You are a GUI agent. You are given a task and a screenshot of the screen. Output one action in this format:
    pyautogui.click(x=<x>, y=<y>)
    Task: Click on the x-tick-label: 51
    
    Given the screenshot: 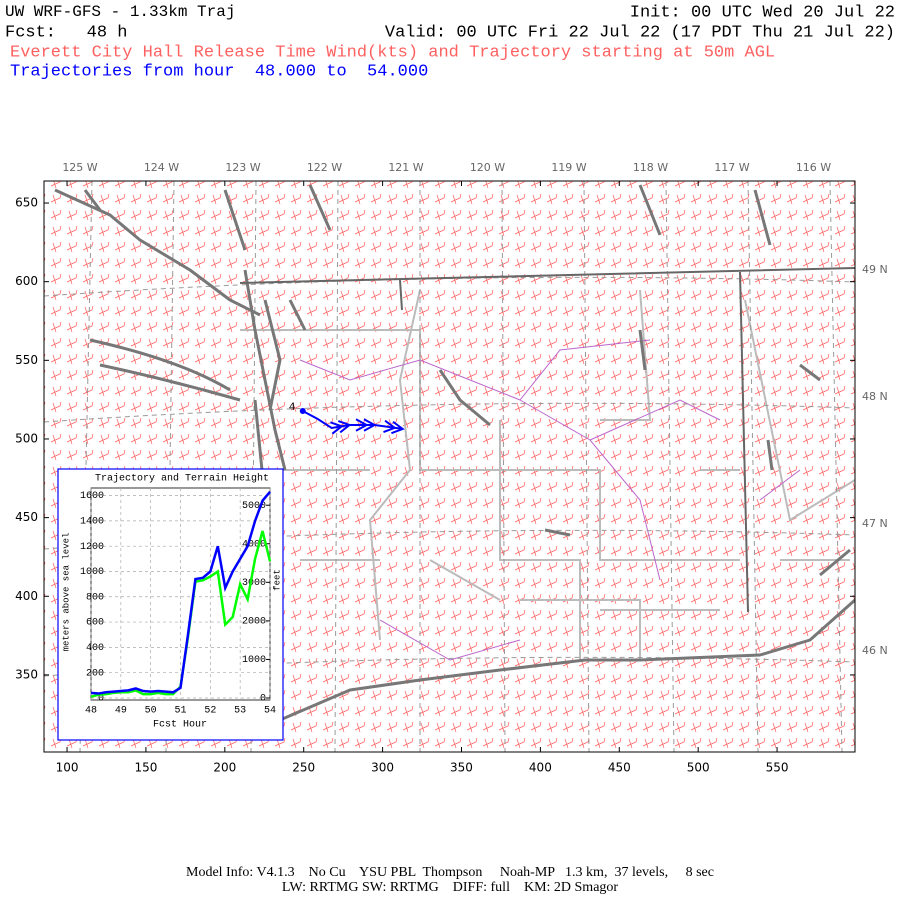 What is the action you would take?
    pyautogui.click(x=180, y=711)
    